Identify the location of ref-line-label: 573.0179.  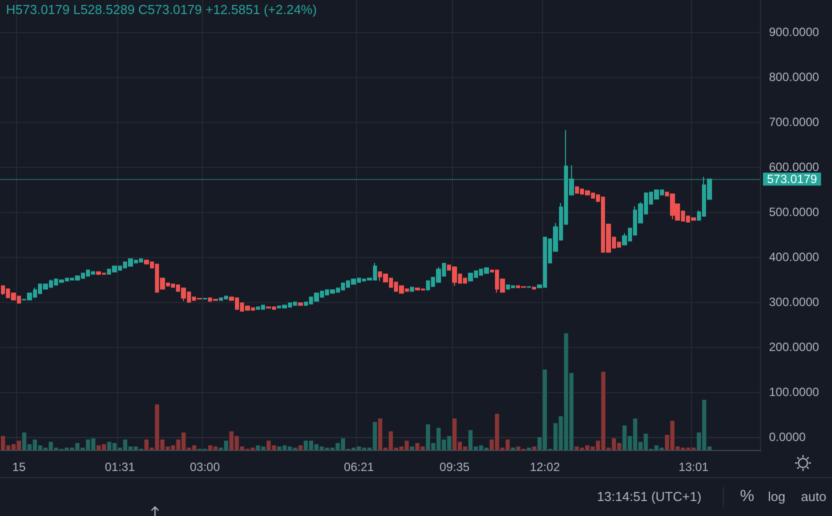
(792, 179).